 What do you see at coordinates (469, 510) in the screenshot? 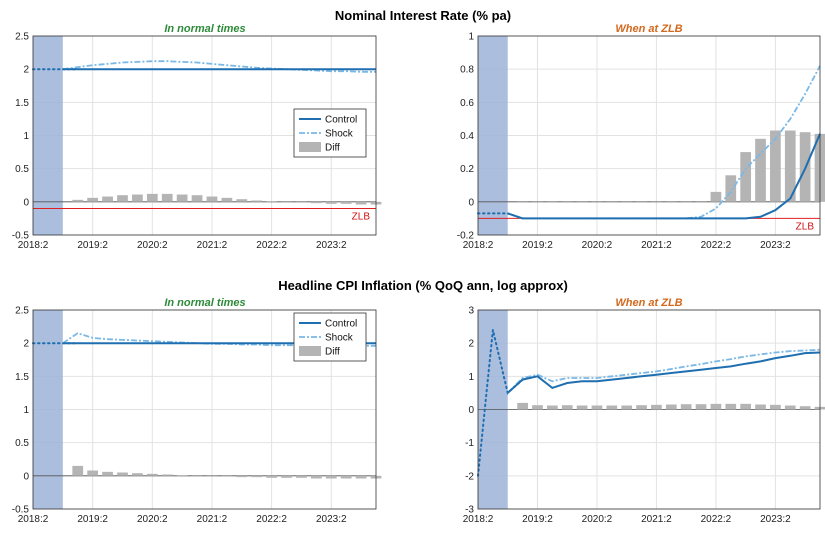
I see `y-tick-label: -3` at bounding box center [469, 510].